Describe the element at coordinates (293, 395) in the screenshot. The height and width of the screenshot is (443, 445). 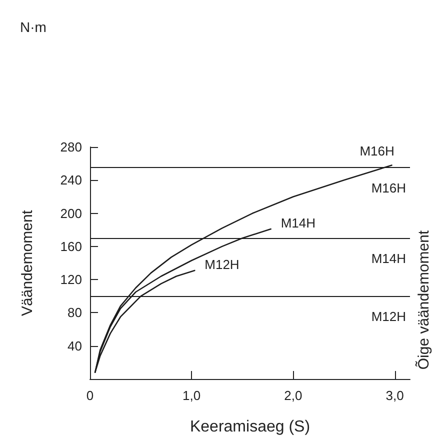
I see `x-tick-label: 2,0` at that location.